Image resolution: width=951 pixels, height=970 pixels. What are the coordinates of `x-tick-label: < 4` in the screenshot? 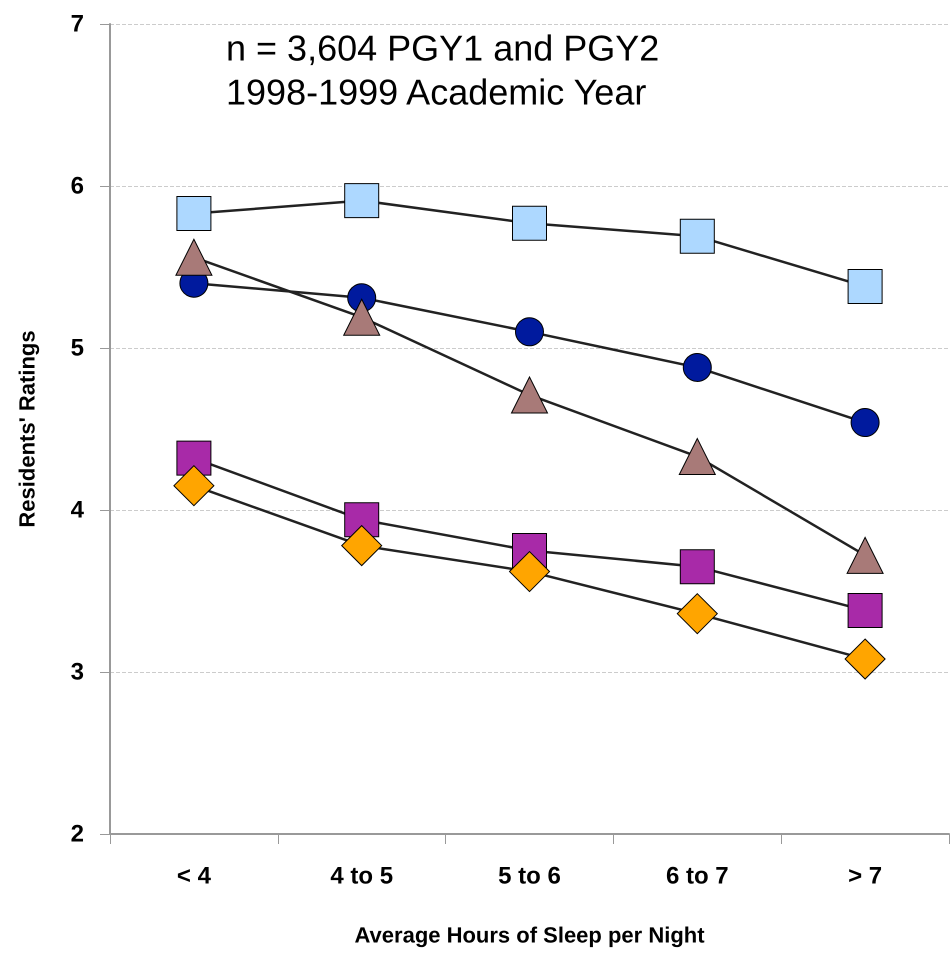 It's located at (194, 876).